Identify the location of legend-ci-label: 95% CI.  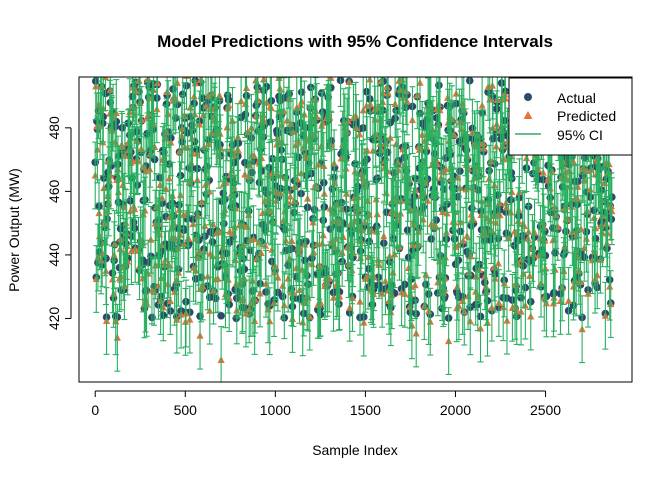
(580, 135).